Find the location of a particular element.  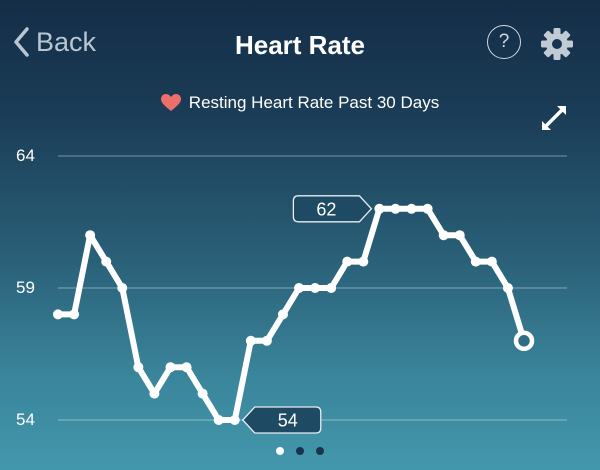

expand-button is located at coordinates (554, 120).